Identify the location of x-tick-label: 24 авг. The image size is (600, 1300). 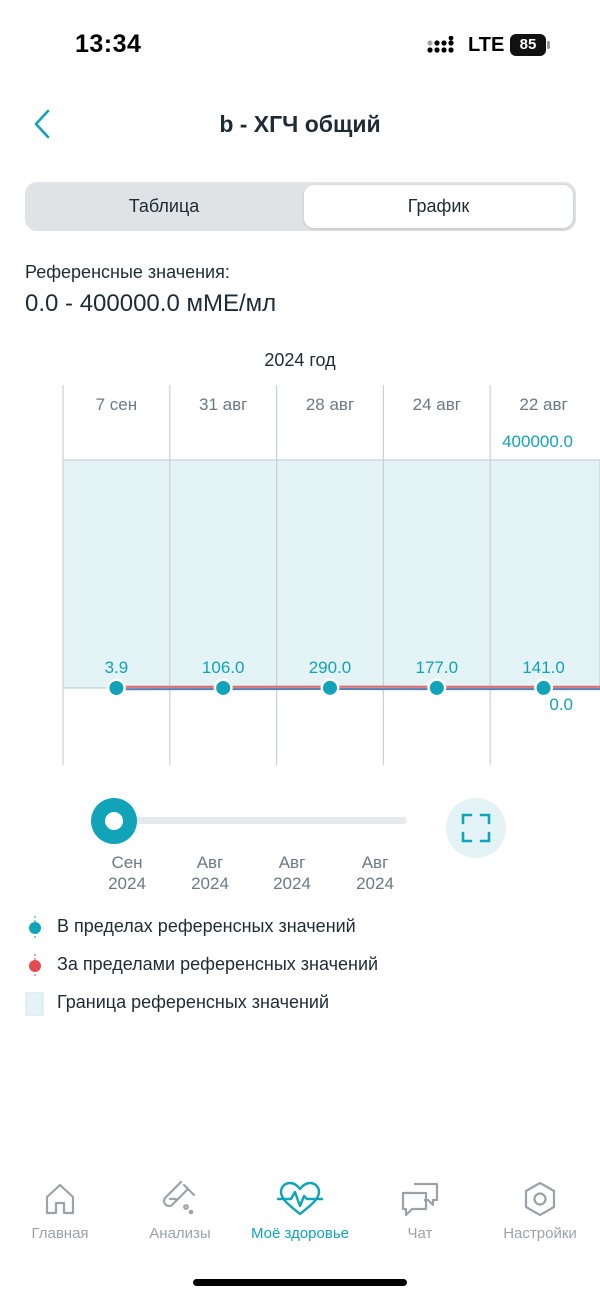
(437, 404).